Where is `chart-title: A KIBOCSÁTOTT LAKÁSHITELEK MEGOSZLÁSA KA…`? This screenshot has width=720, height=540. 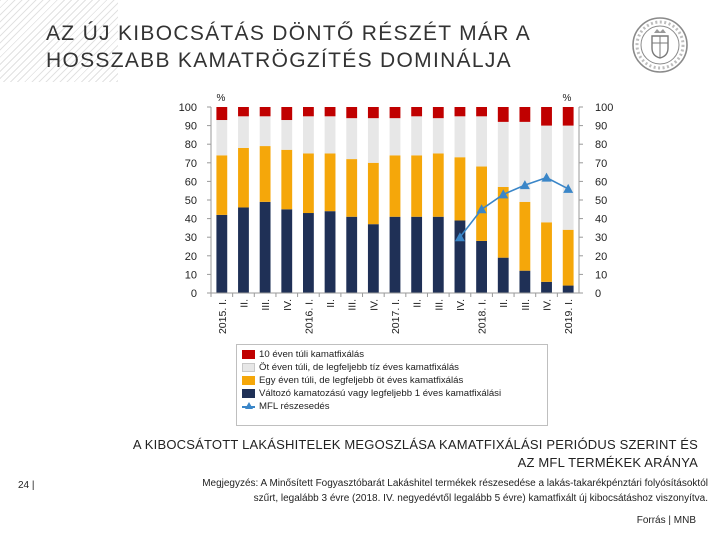 chart-title: A KIBOCSÁTOTT LAKÁSHITELEK MEGOSZLÁSA KA… is located at coordinates (378, 454).